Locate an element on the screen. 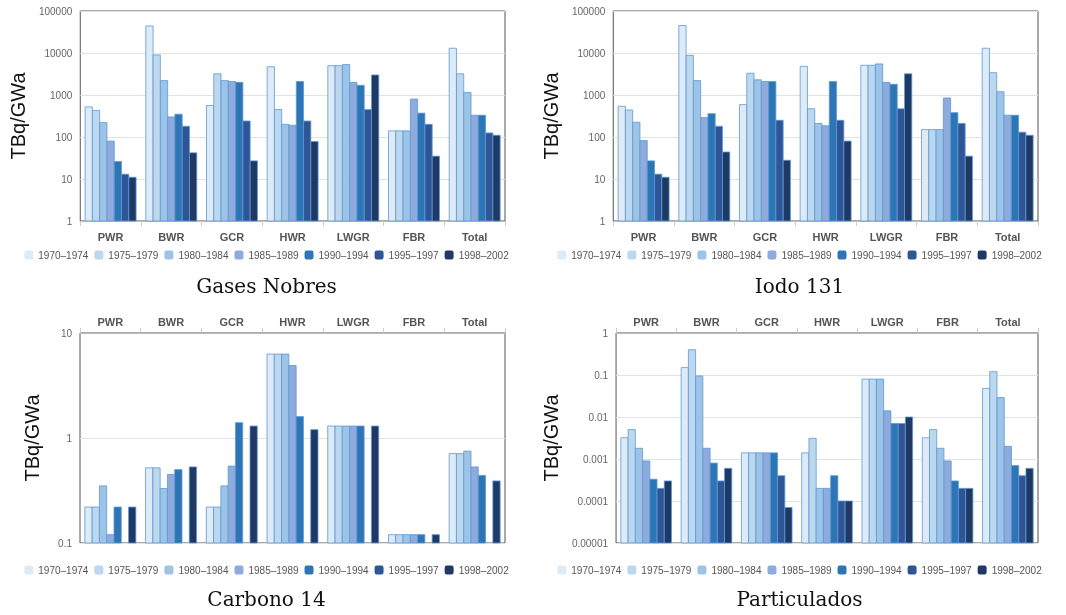  text: Iodo 131 is located at coordinates (799, 286).